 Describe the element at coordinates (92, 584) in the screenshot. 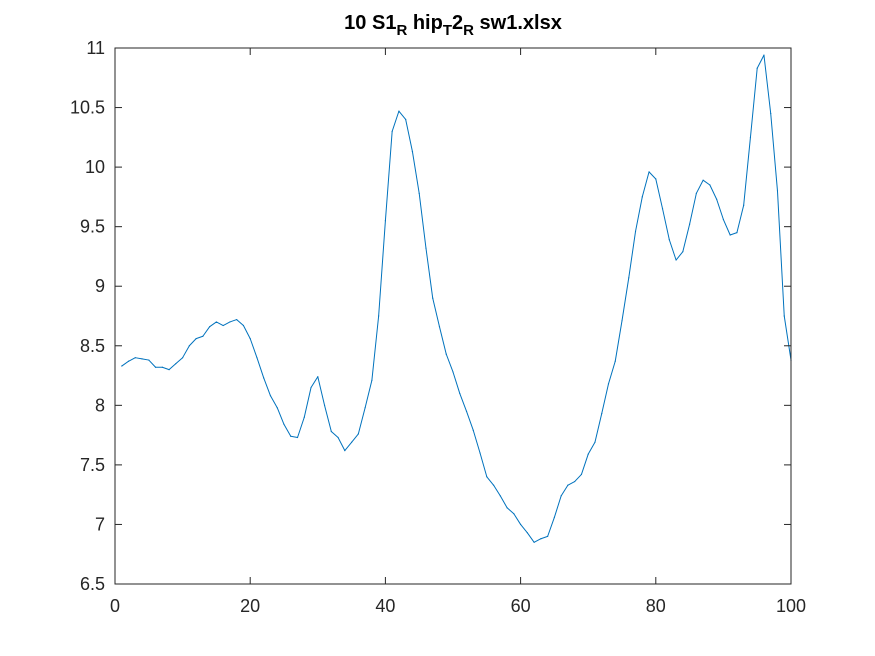

I see `y-tick-label: 6.5` at that location.